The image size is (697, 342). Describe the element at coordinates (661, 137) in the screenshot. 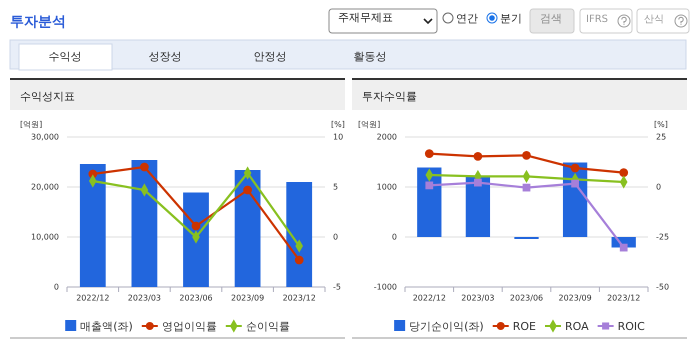

I see `y2-tick-label: 25` at that location.